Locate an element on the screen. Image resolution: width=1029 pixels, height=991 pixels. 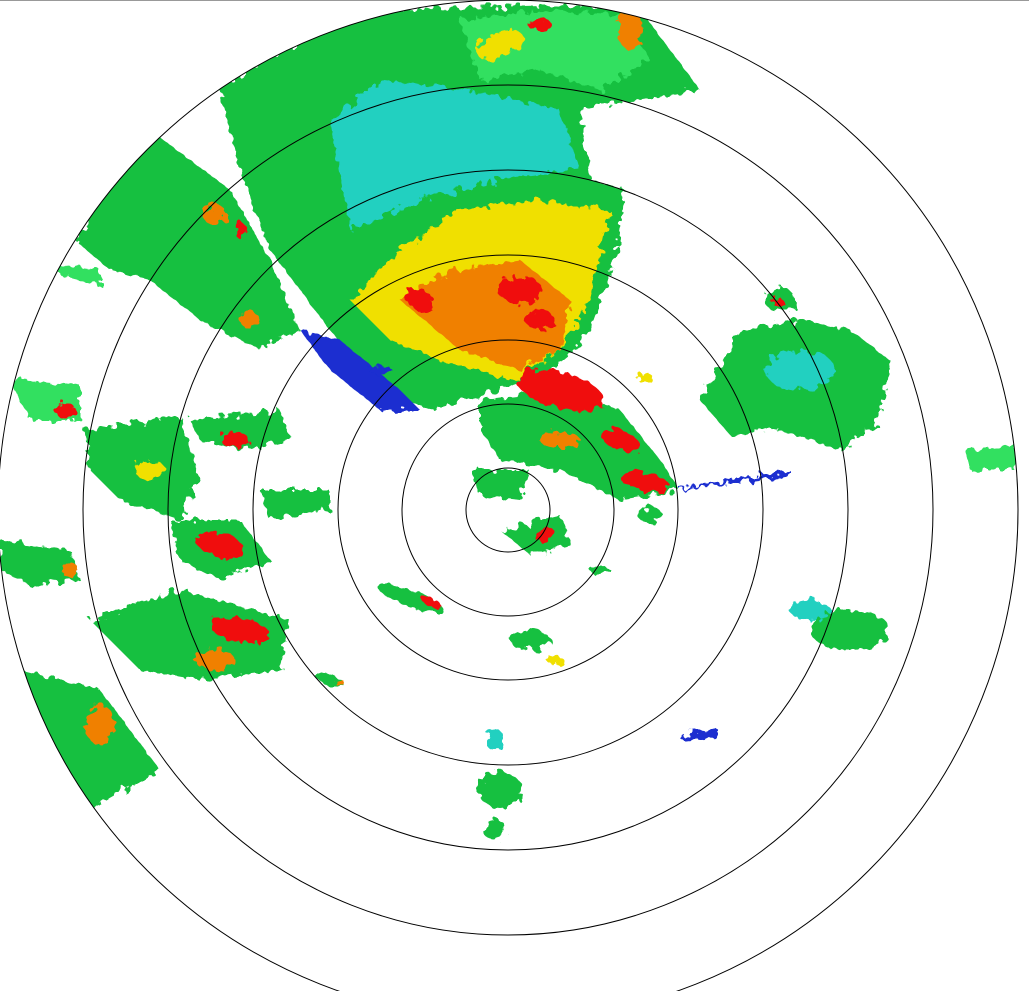
range-ring is located at coordinates (508, 510).